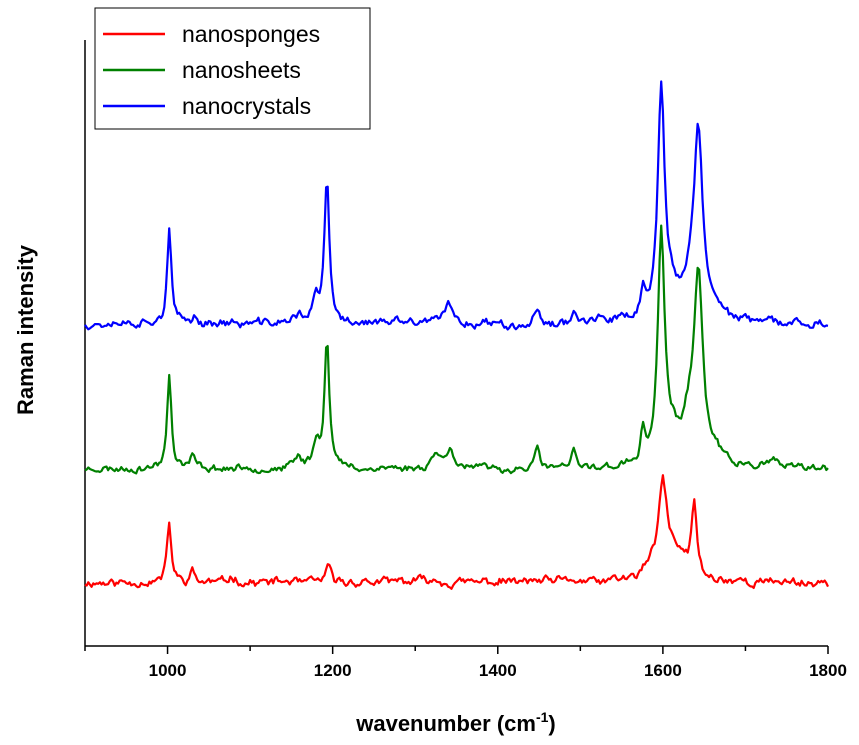 Image resolution: width=859 pixels, height=745 pixels. What do you see at coordinates (542, 717) in the screenshot?
I see `x-axis-title-superscript: -1` at bounding box center [542, 717].